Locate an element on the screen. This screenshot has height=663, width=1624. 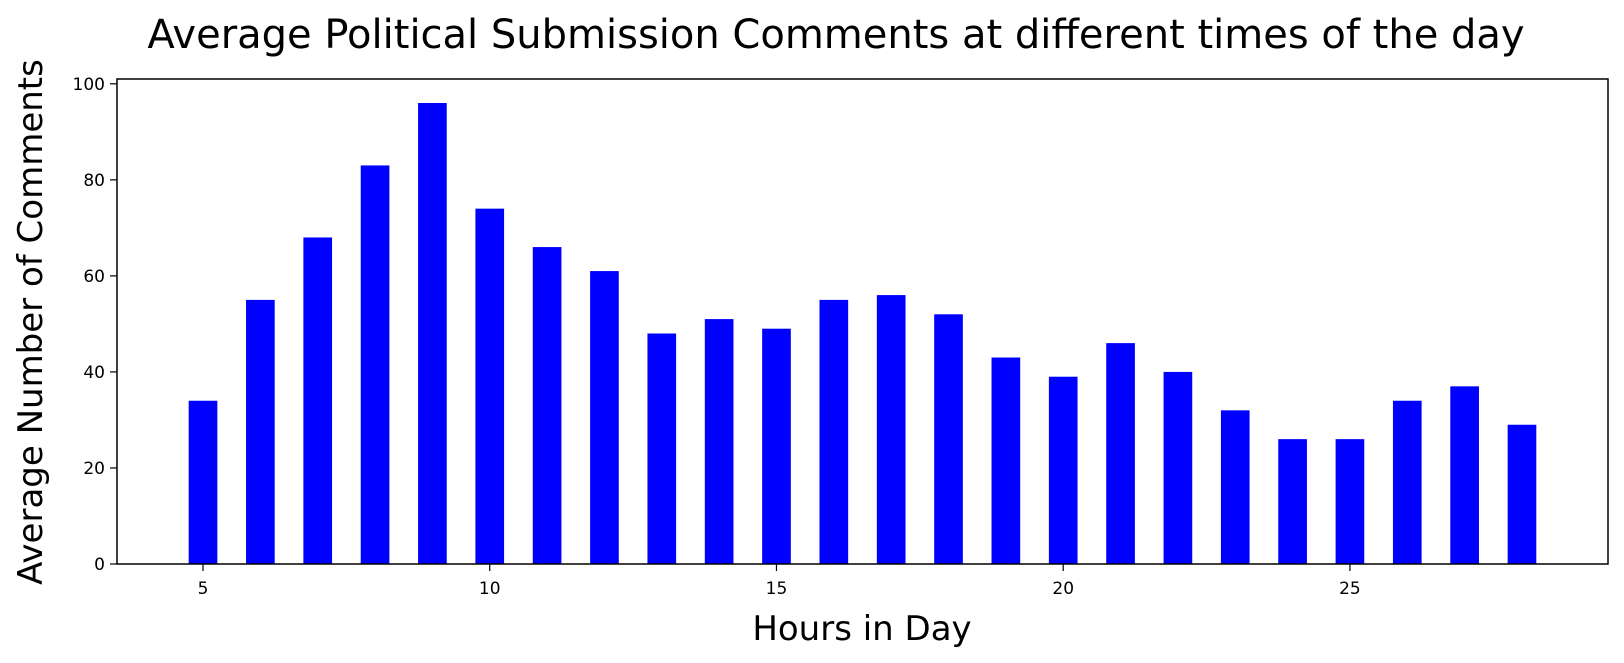
x-tick-label: 20 is located at coordinates (1063, 589).